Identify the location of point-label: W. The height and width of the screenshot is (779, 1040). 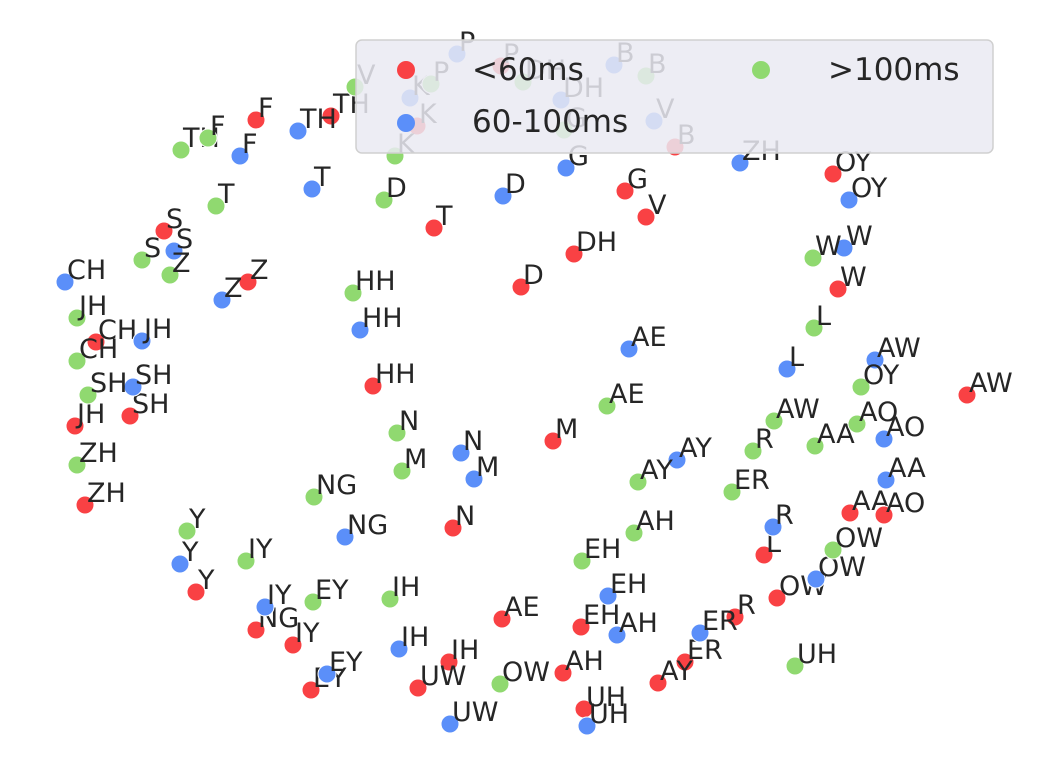
(828, 246).